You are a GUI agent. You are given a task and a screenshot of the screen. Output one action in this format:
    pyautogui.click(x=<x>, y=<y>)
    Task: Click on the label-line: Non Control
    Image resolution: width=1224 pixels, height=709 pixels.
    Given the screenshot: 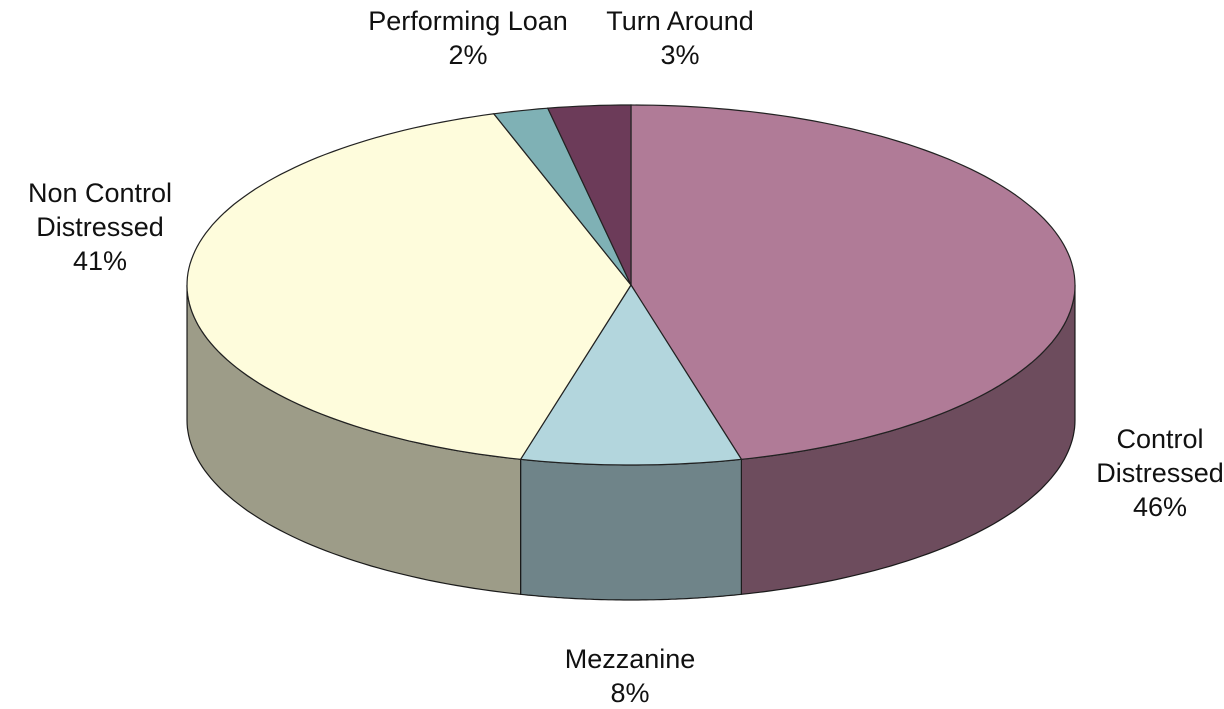 What is the action you would take?
    pyautogui.click(x=100, y=193)
    